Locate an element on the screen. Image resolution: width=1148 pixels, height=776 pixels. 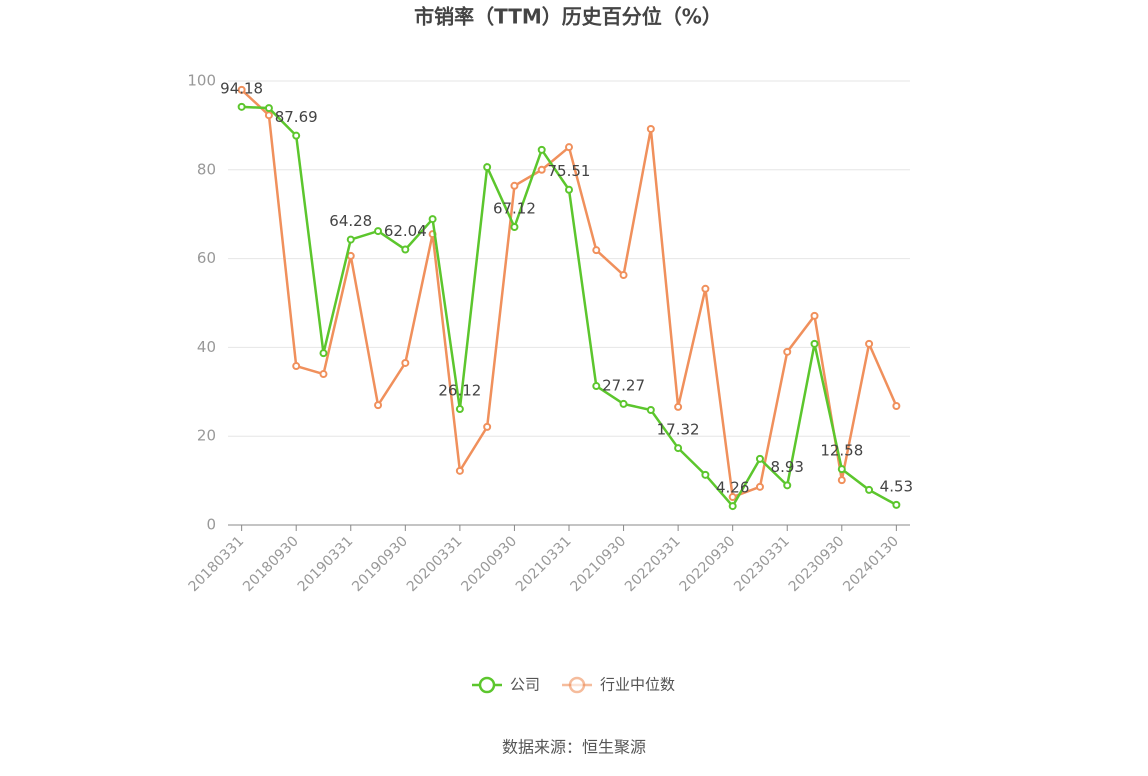
y-tick-label: 60 is located at coordinates (206, 258).